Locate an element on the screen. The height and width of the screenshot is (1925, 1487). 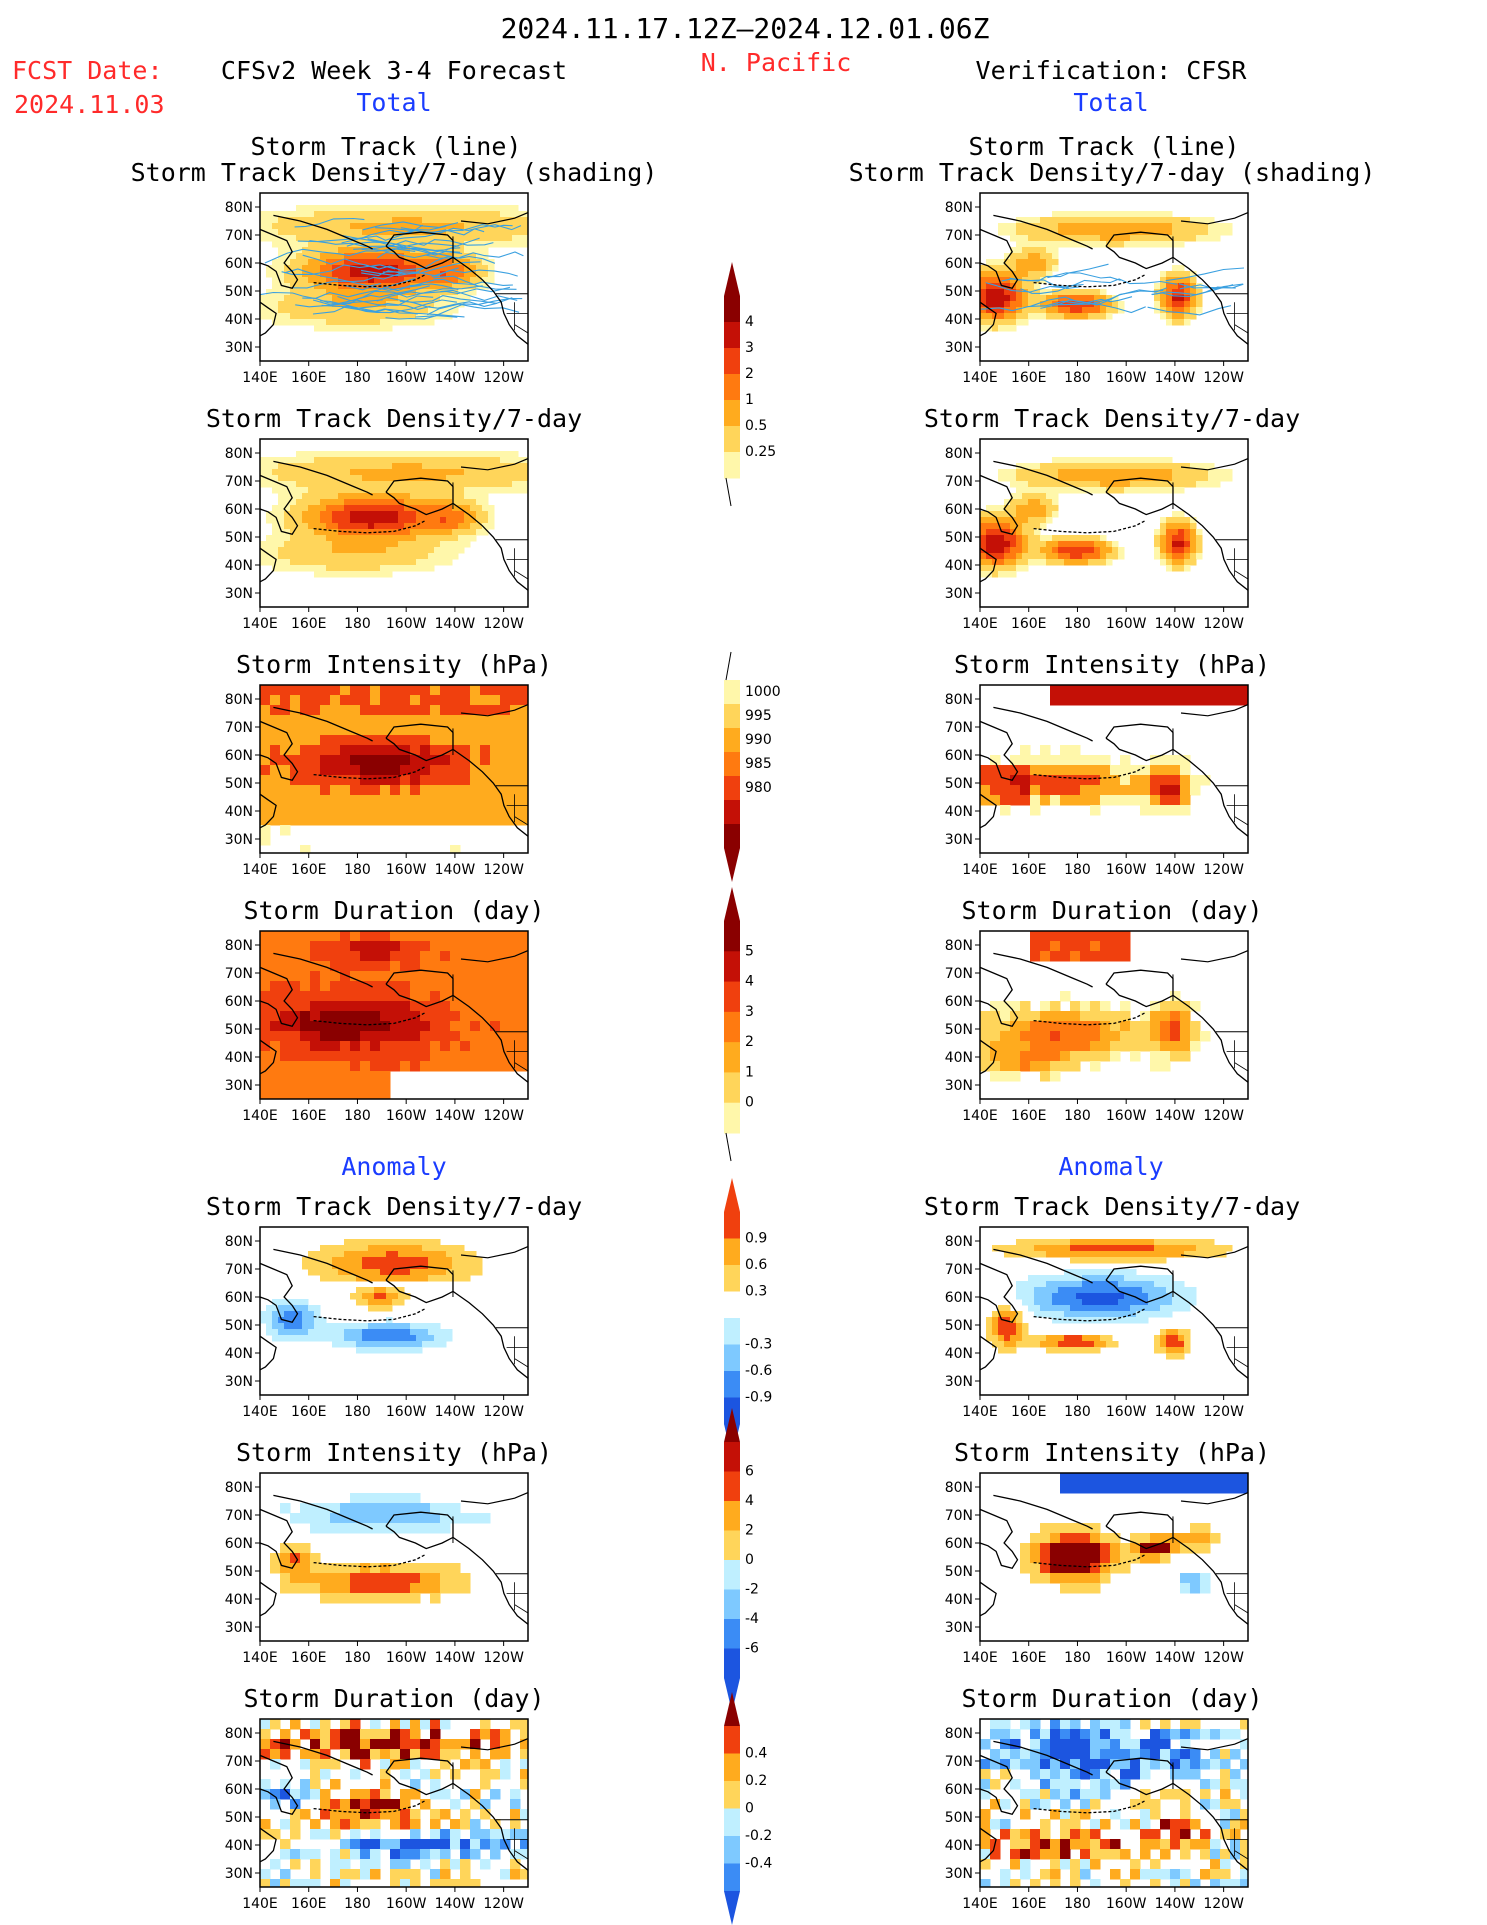
lon-tick-label: 140E is located at coordinates (260, 1904).